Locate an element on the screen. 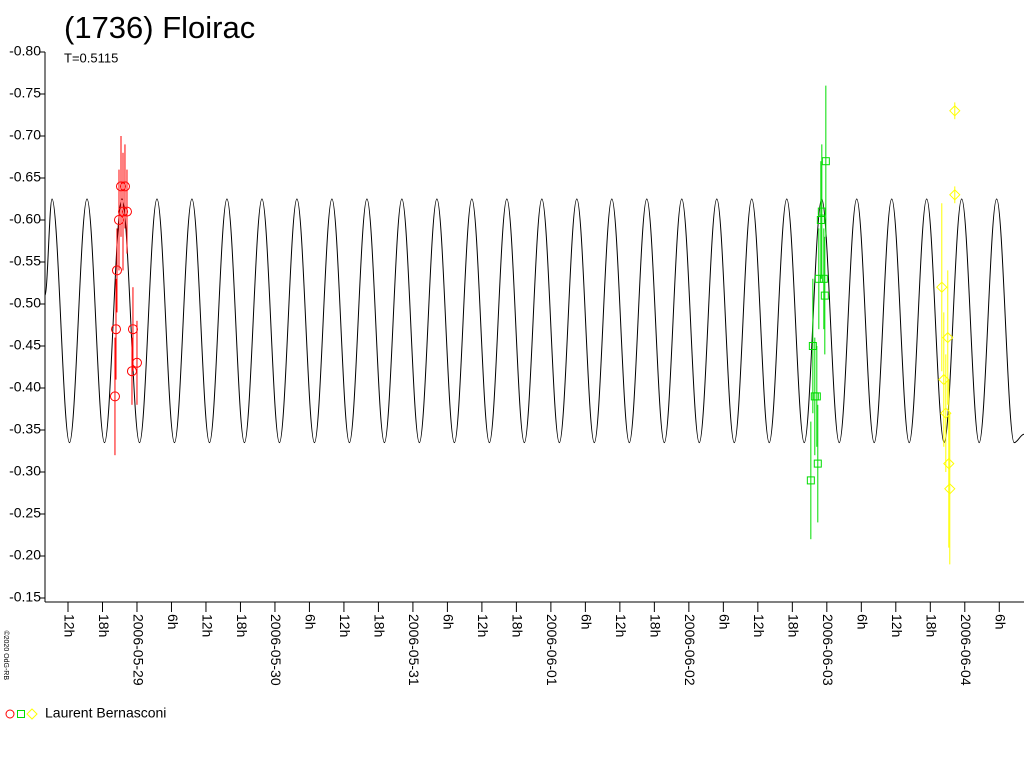 The width and height of the screenshot is (1024, 768). chart-title: (1736) Floirac is located at coordinates (159, 27).